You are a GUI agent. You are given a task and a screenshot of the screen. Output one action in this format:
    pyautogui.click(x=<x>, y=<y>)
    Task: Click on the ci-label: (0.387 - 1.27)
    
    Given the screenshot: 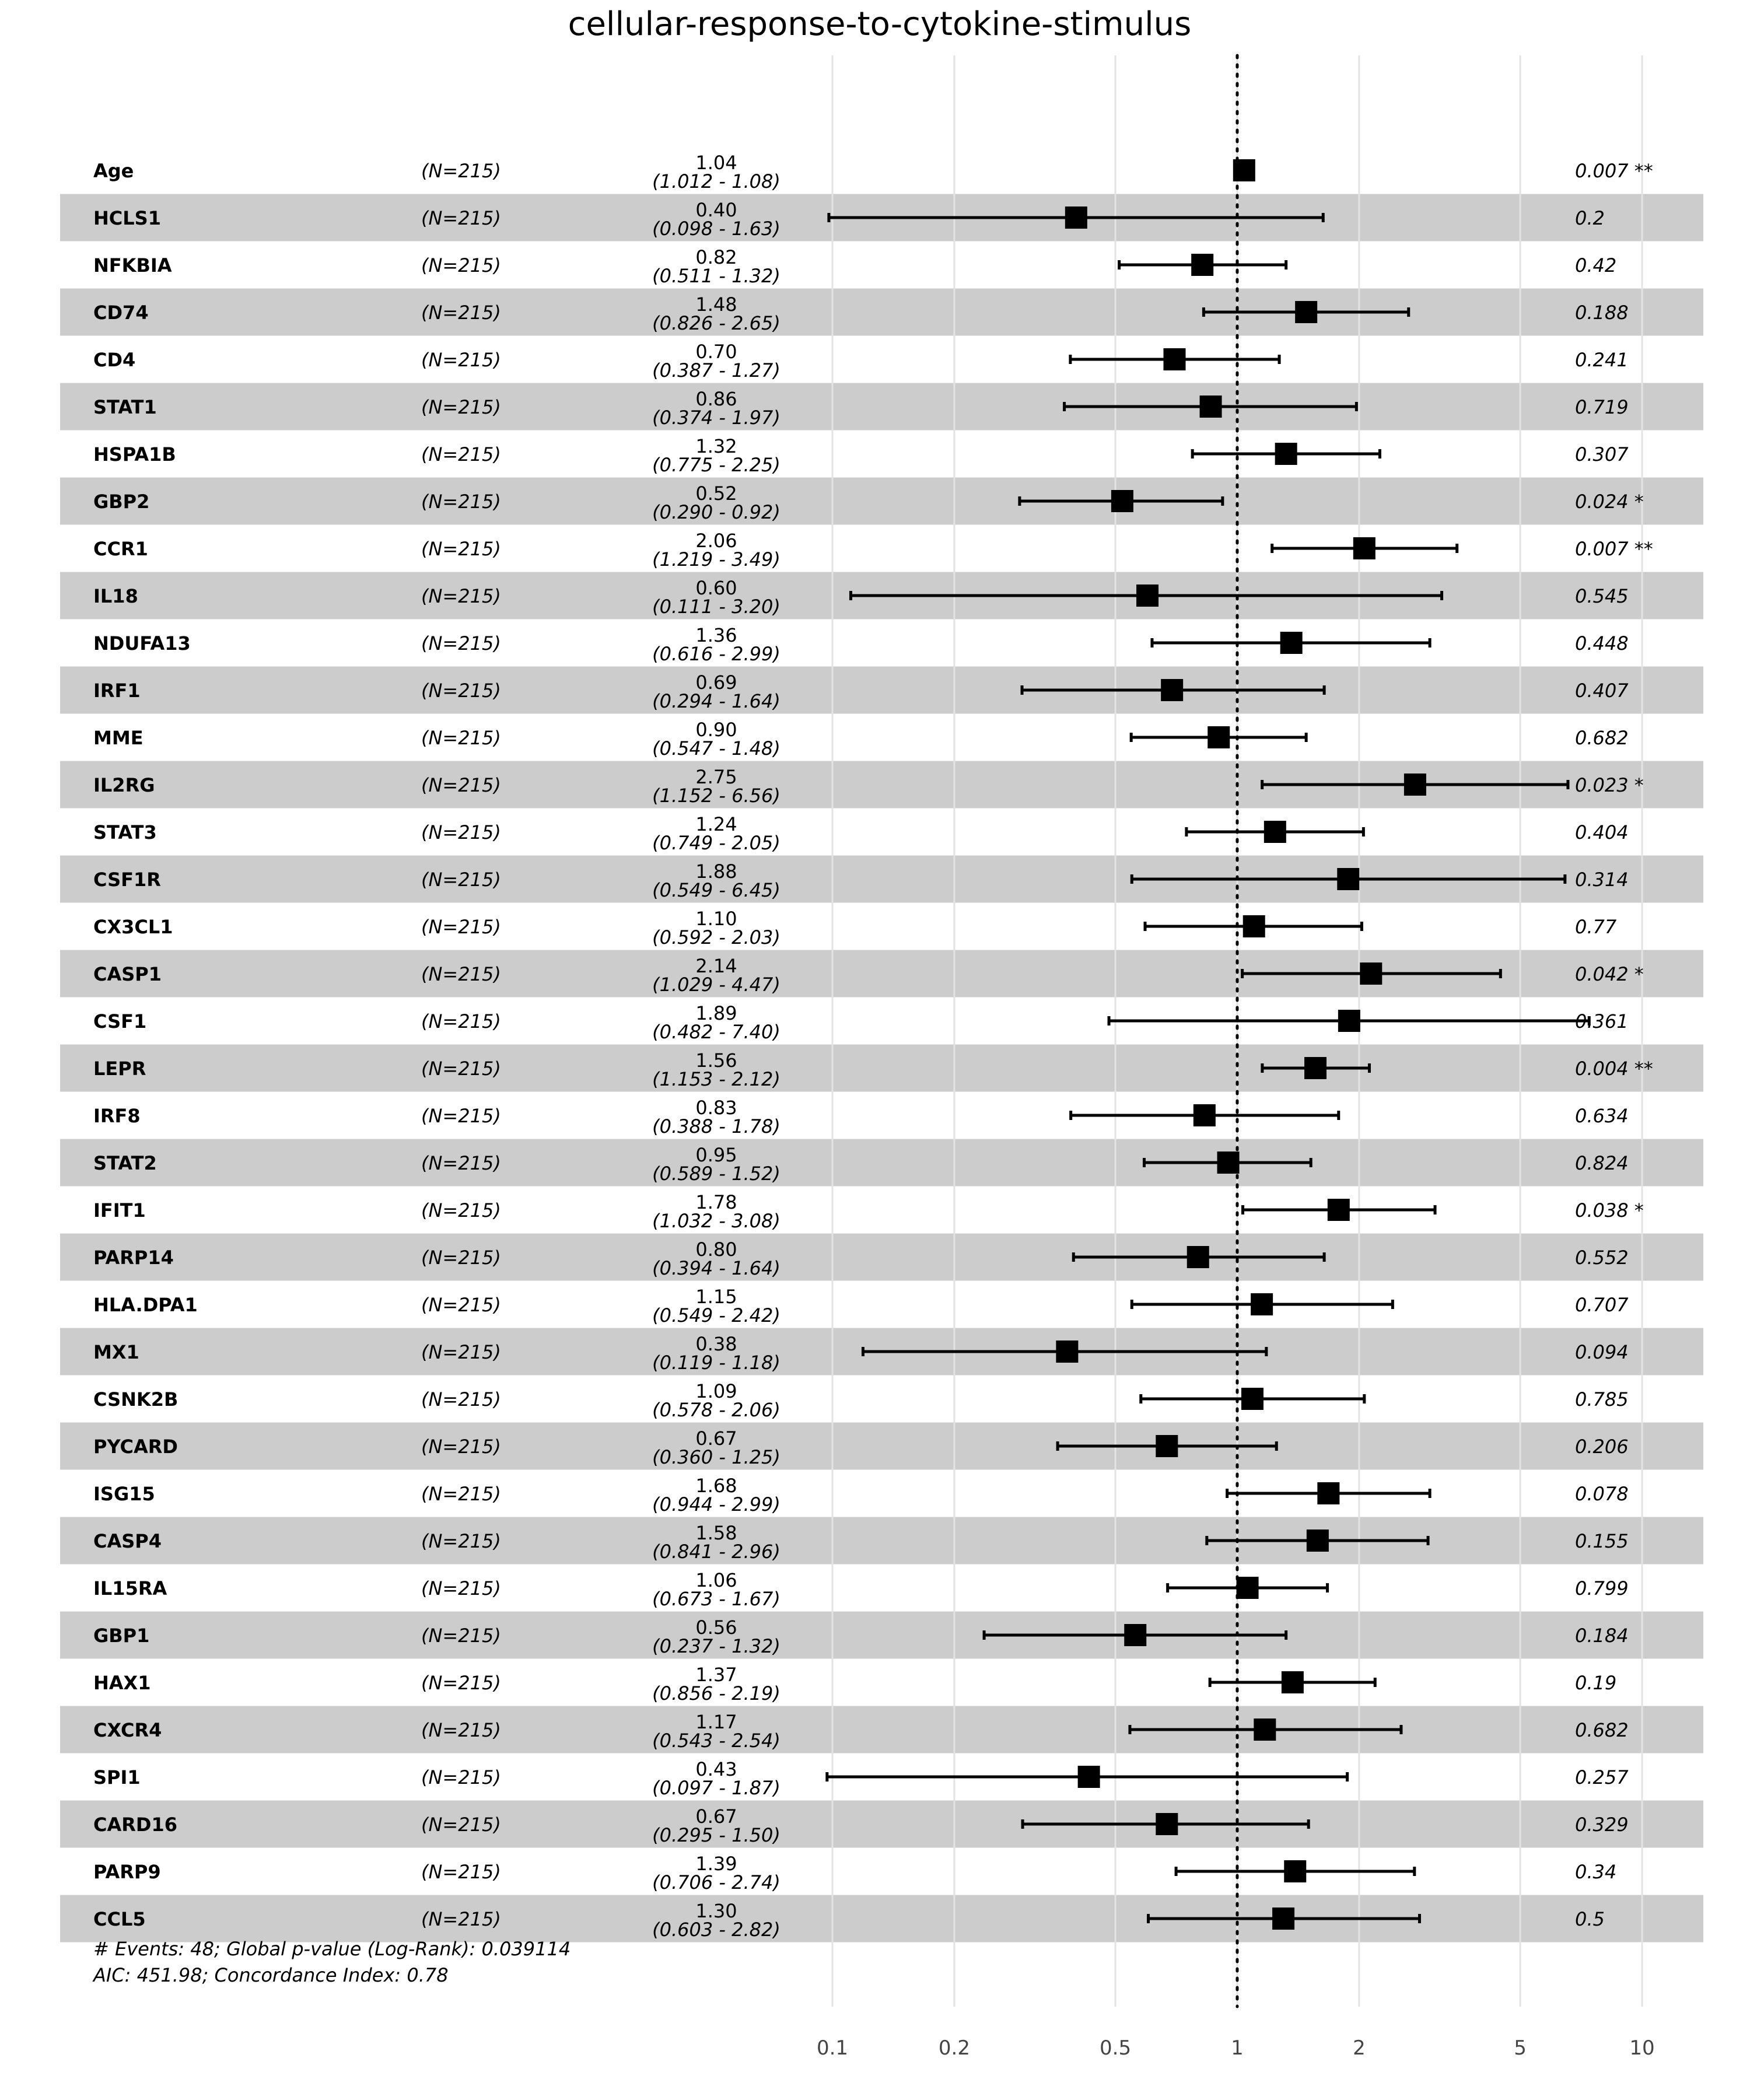 What is the action you would take?
    pyautogui.click(x=716, y=370)
    